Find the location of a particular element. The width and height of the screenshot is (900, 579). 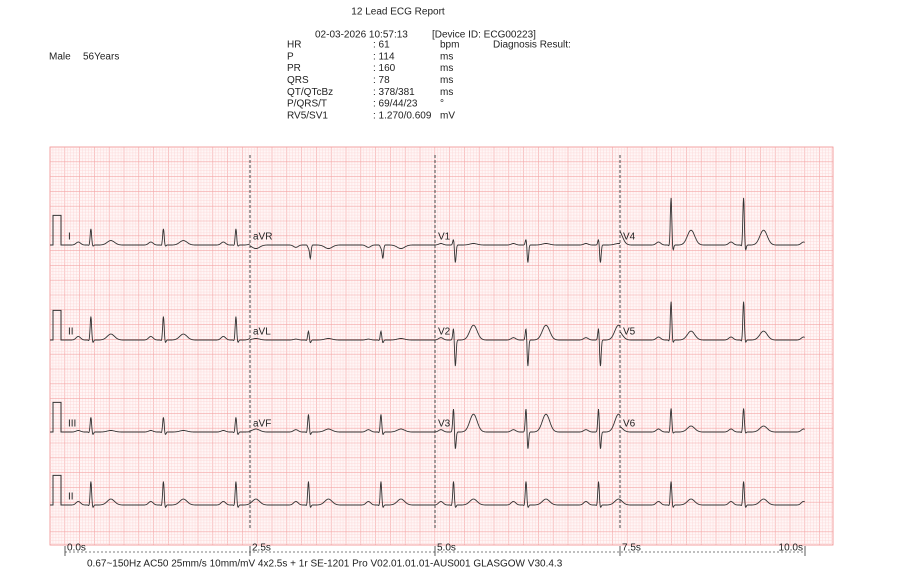

measure-value: : 61 is located at coordinates (381, 45).